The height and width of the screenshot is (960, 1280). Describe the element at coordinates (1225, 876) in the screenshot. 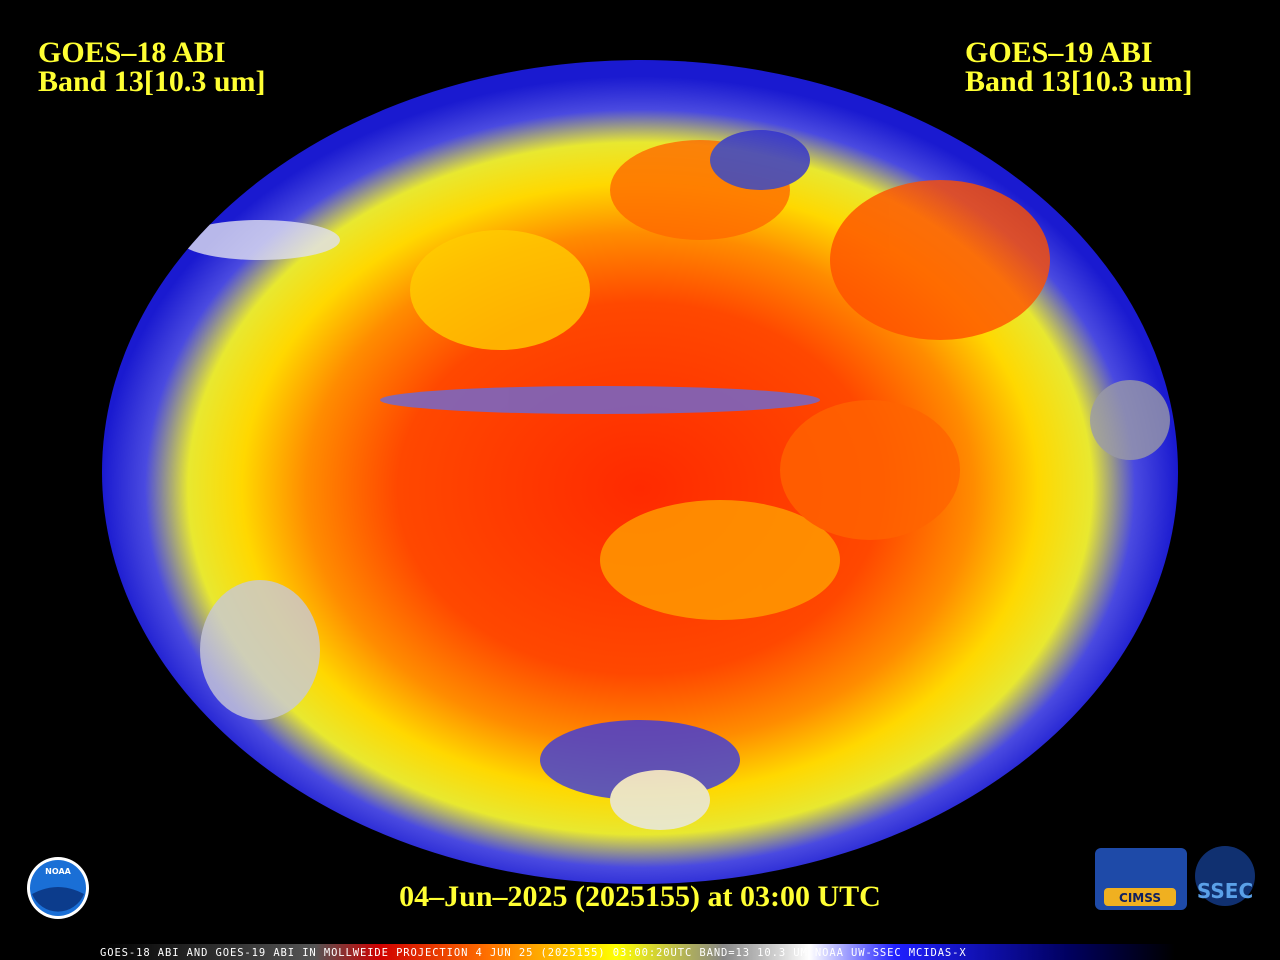

I see `ssec-logo: SSEC` at that location.